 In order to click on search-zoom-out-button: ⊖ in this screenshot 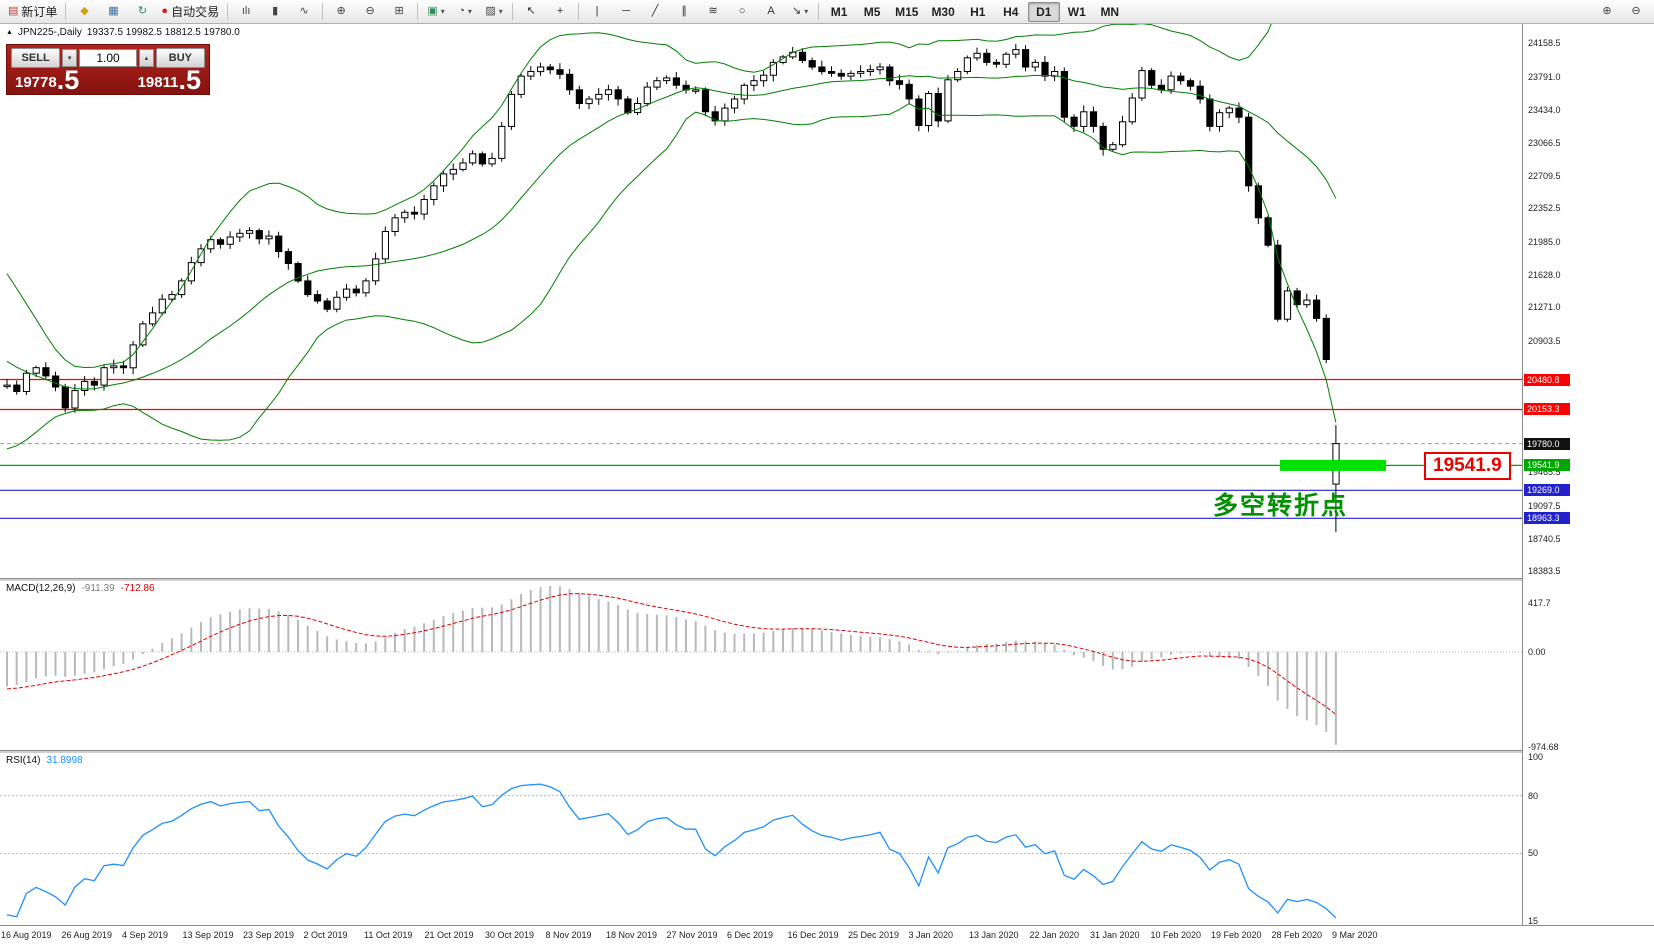, I will do `click(1636, 12)`.